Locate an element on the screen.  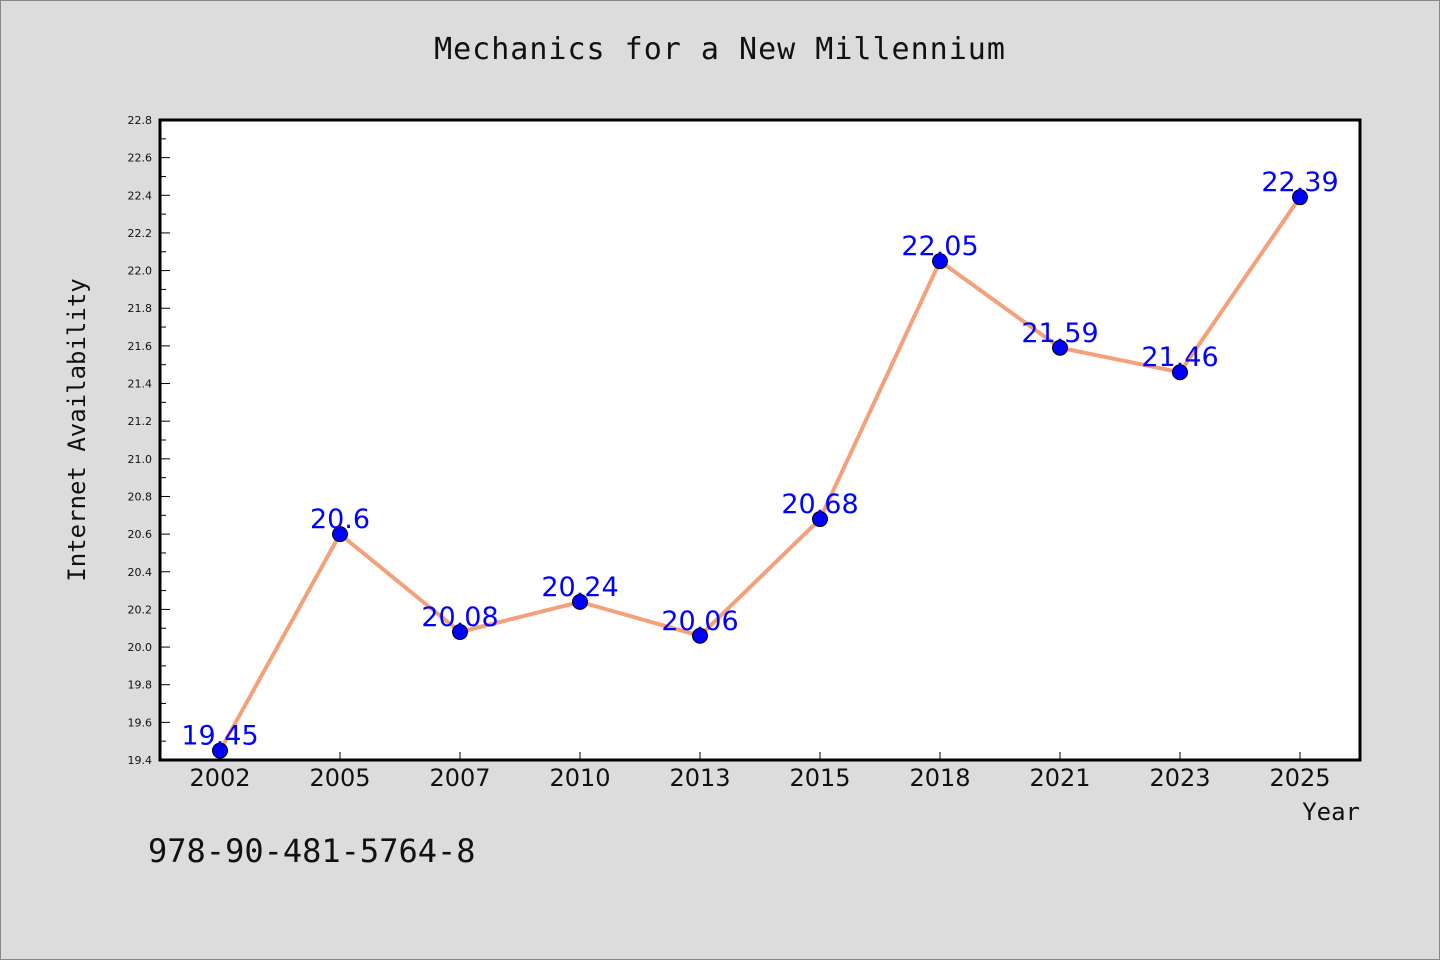
y-tick-label: 20.6 is located at coordinates (140, 534).